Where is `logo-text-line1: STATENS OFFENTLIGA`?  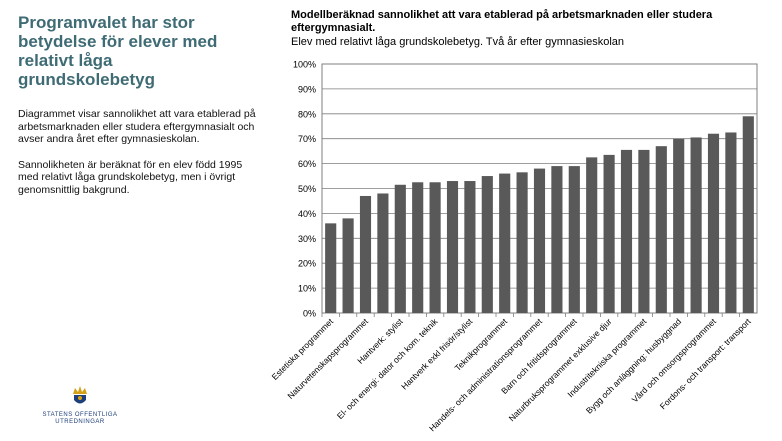
logo-text-line1: STATENS OFFENTLIGA is located at coordinates (80, 415).